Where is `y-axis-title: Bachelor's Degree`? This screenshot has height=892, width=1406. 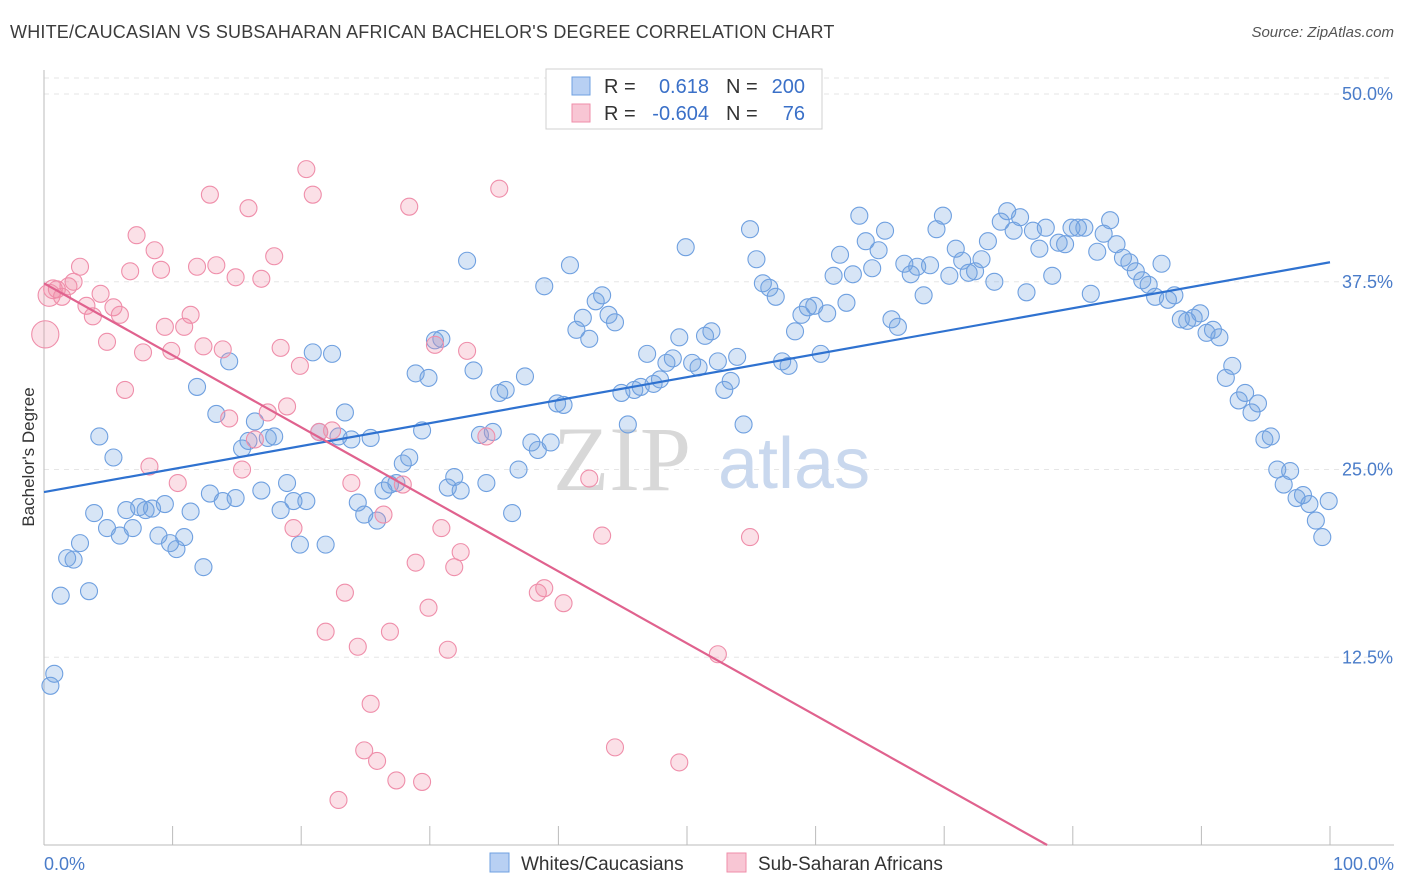
y-axis-title: Bachelor's Degree is located at coordinates (28, 456).